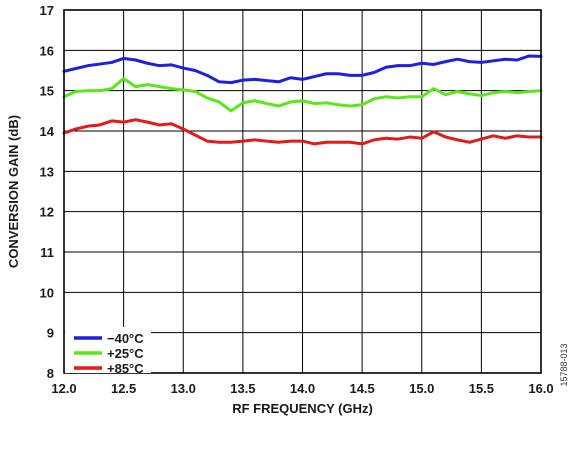 The width and height of the screenshot is (576, 450). I want to click on x-tick-label: 14.0, so click(302, 388).